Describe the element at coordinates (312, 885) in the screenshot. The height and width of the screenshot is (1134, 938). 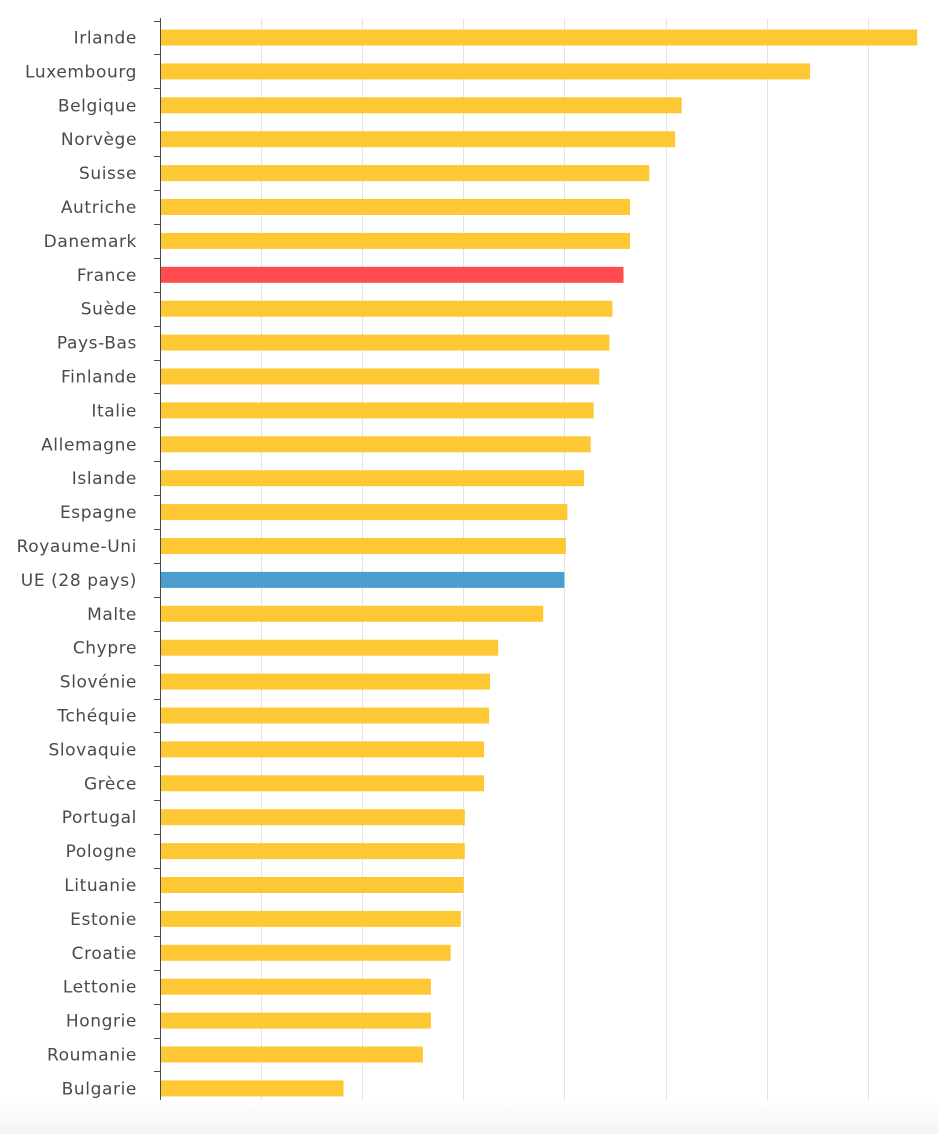
I see `bar-lituanie` at that location.